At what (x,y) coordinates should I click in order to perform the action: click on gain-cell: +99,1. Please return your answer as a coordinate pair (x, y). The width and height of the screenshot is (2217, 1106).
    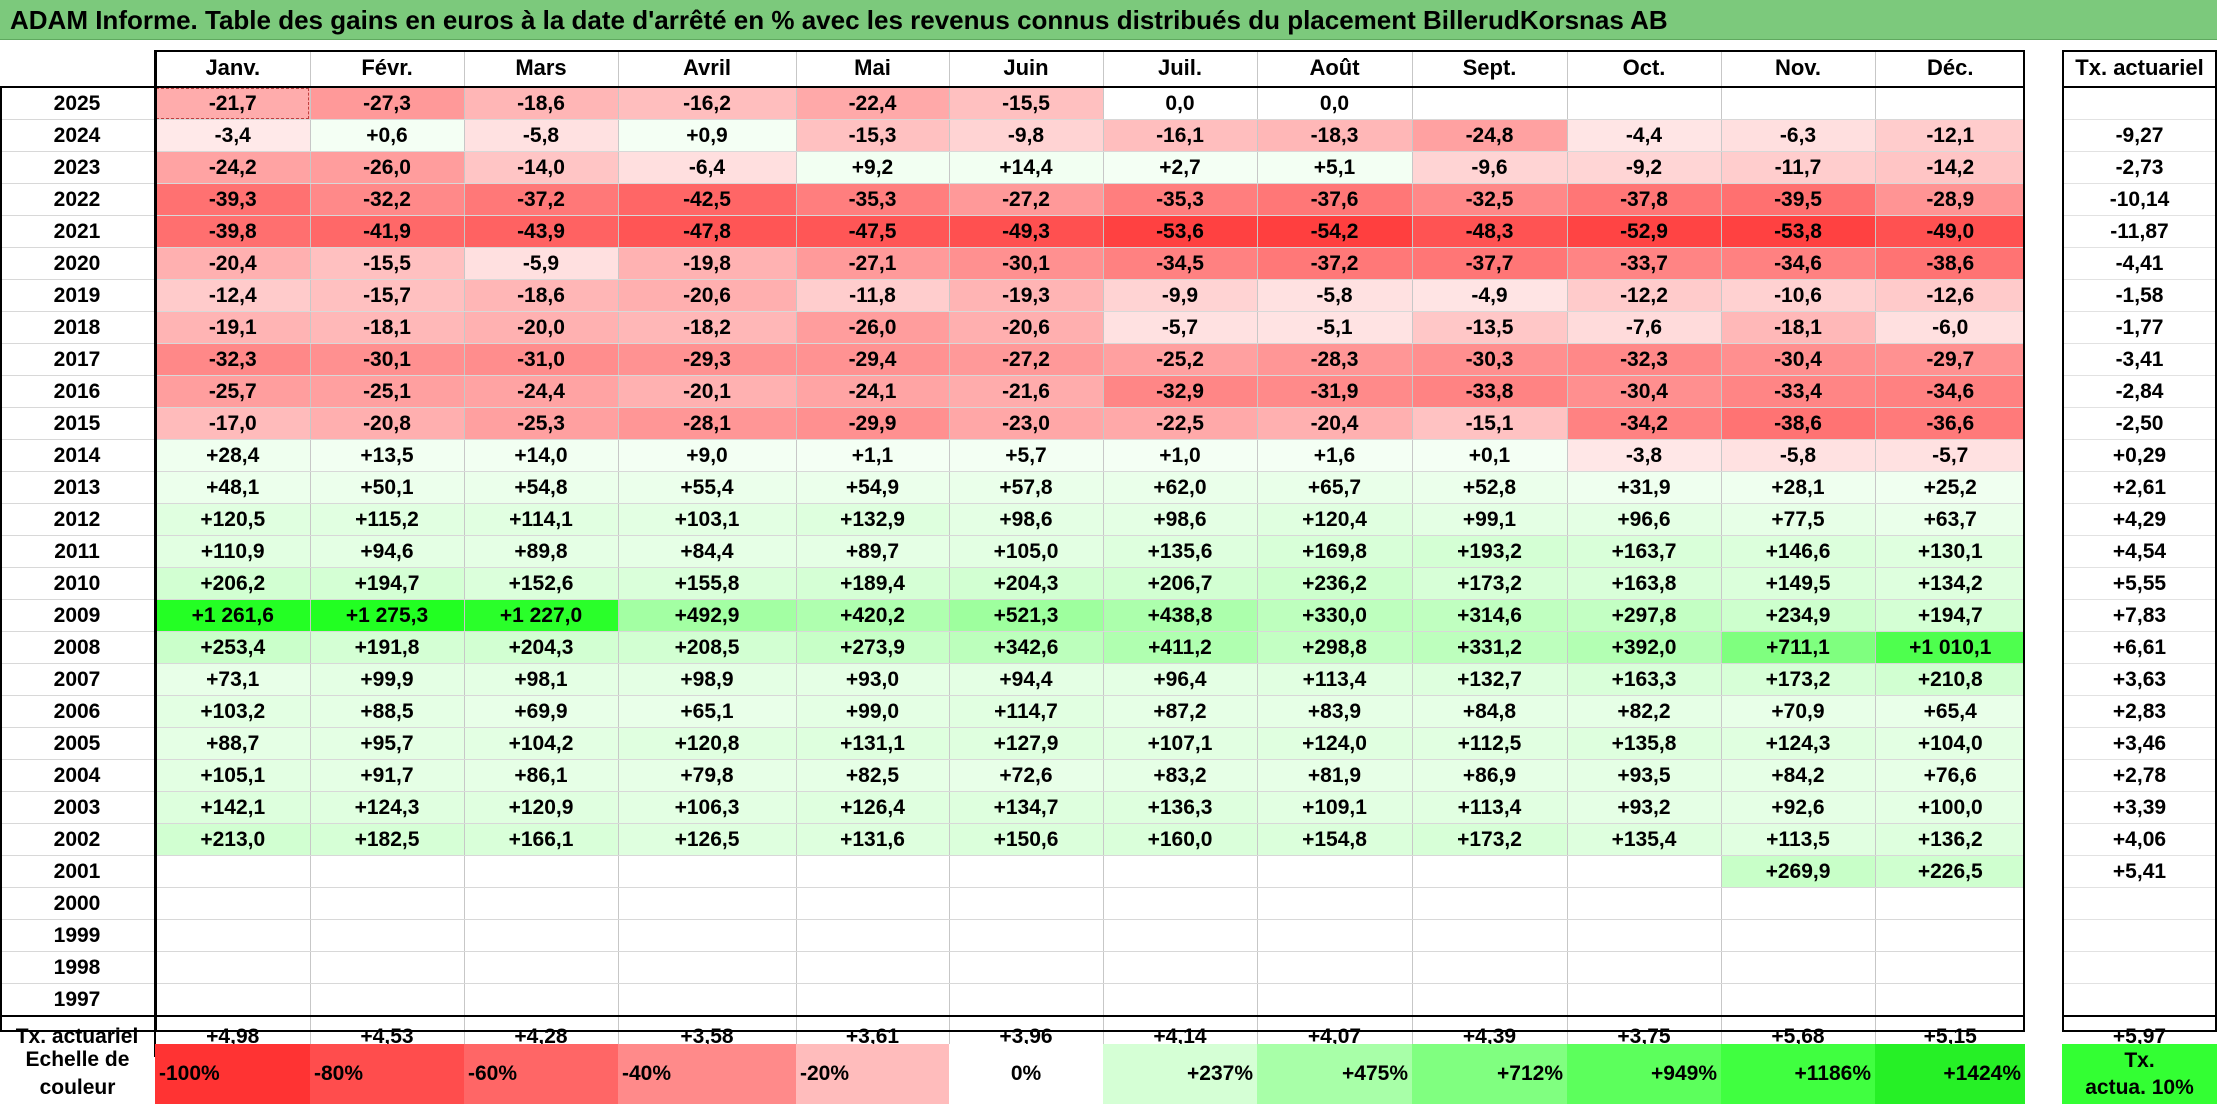
    Looking at the image, I should click on (1490, 519).